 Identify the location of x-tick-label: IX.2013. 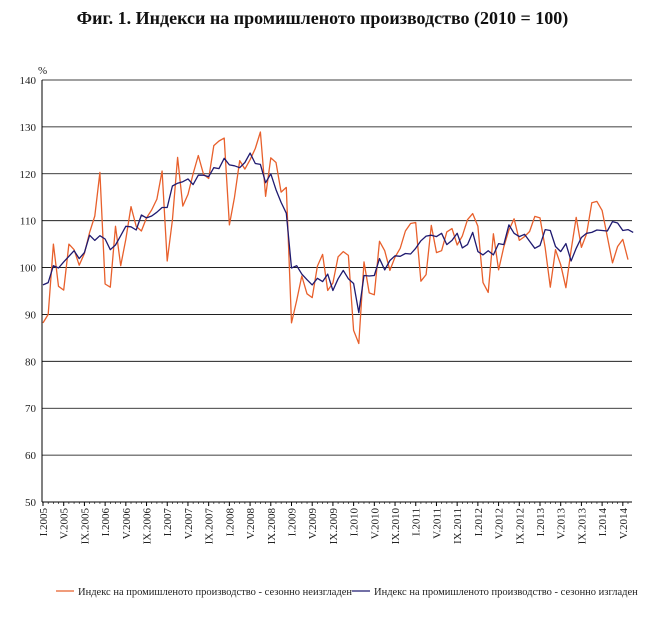
(582, 526).